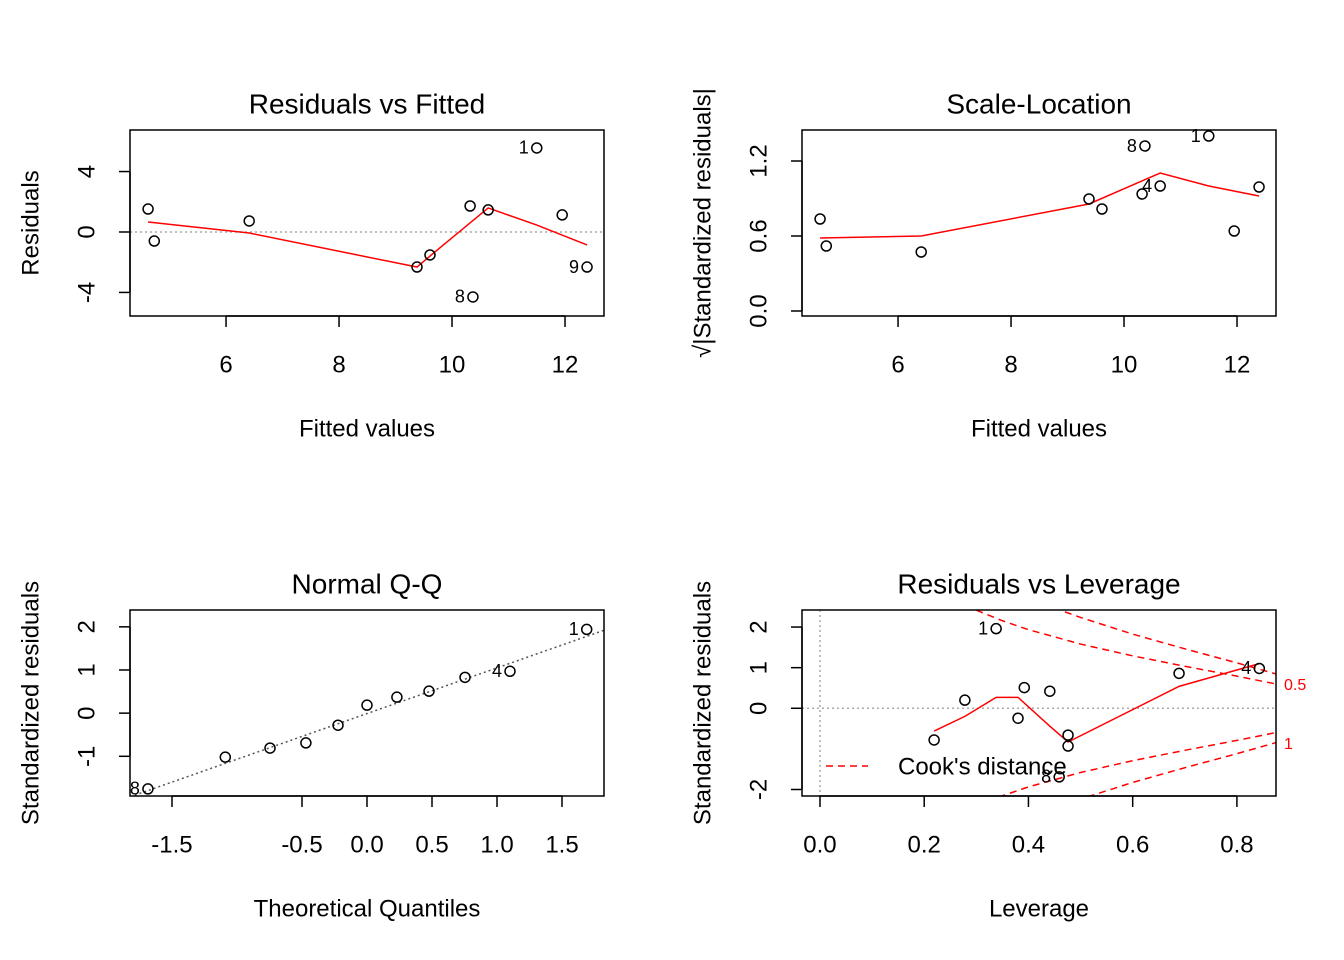  Describe the element at coordinates (758, 160) in the screenshot. I see `y-tick-label: 1.2` at that location.